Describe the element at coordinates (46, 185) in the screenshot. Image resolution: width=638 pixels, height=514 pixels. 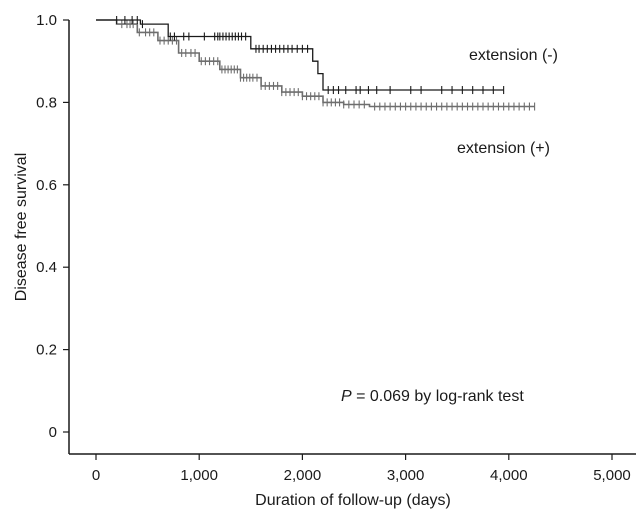
I see `y-tick-label: 0.6` at that location.